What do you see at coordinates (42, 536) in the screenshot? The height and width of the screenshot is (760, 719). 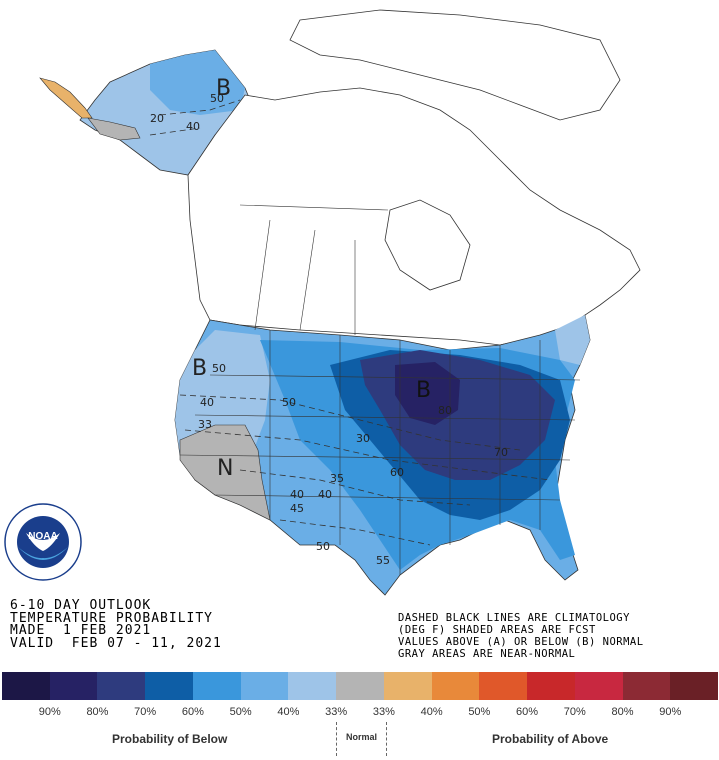 I see `noaa-logo-text: NOAA` at bounding box center [42, 536].